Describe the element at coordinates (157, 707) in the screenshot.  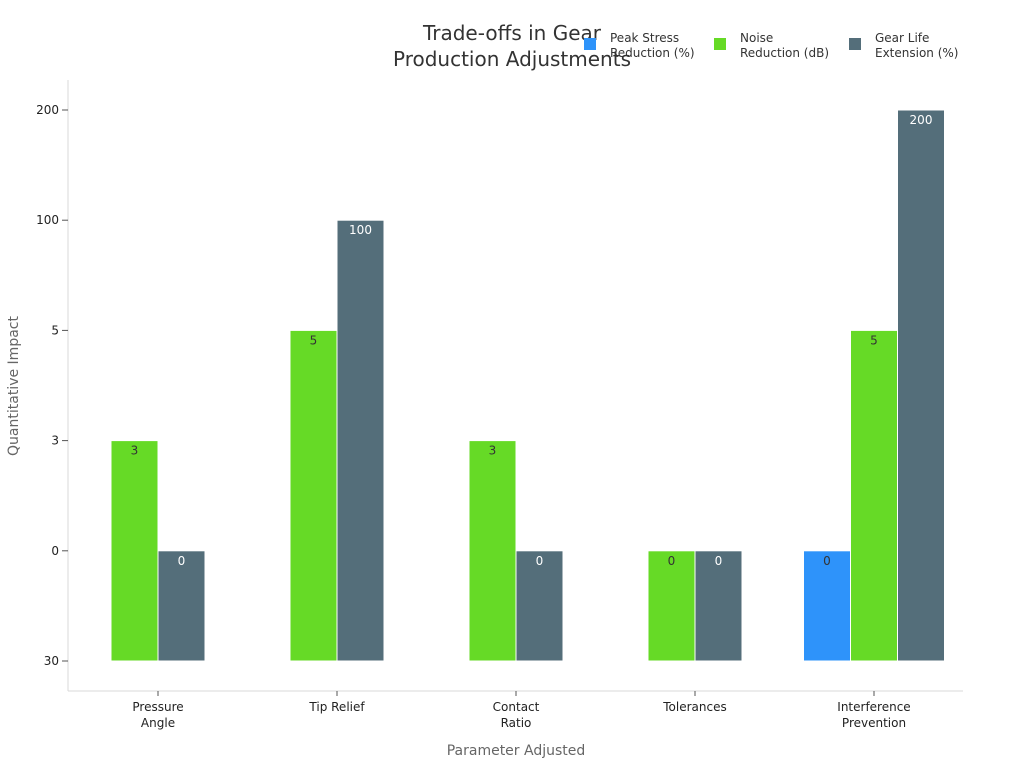
I see `x-tick-label-line: Pressure` at that location.